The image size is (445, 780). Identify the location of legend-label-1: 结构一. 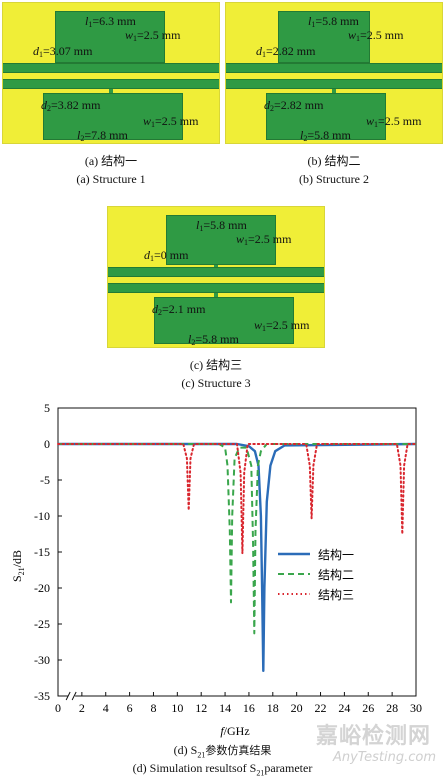
(336, 554).